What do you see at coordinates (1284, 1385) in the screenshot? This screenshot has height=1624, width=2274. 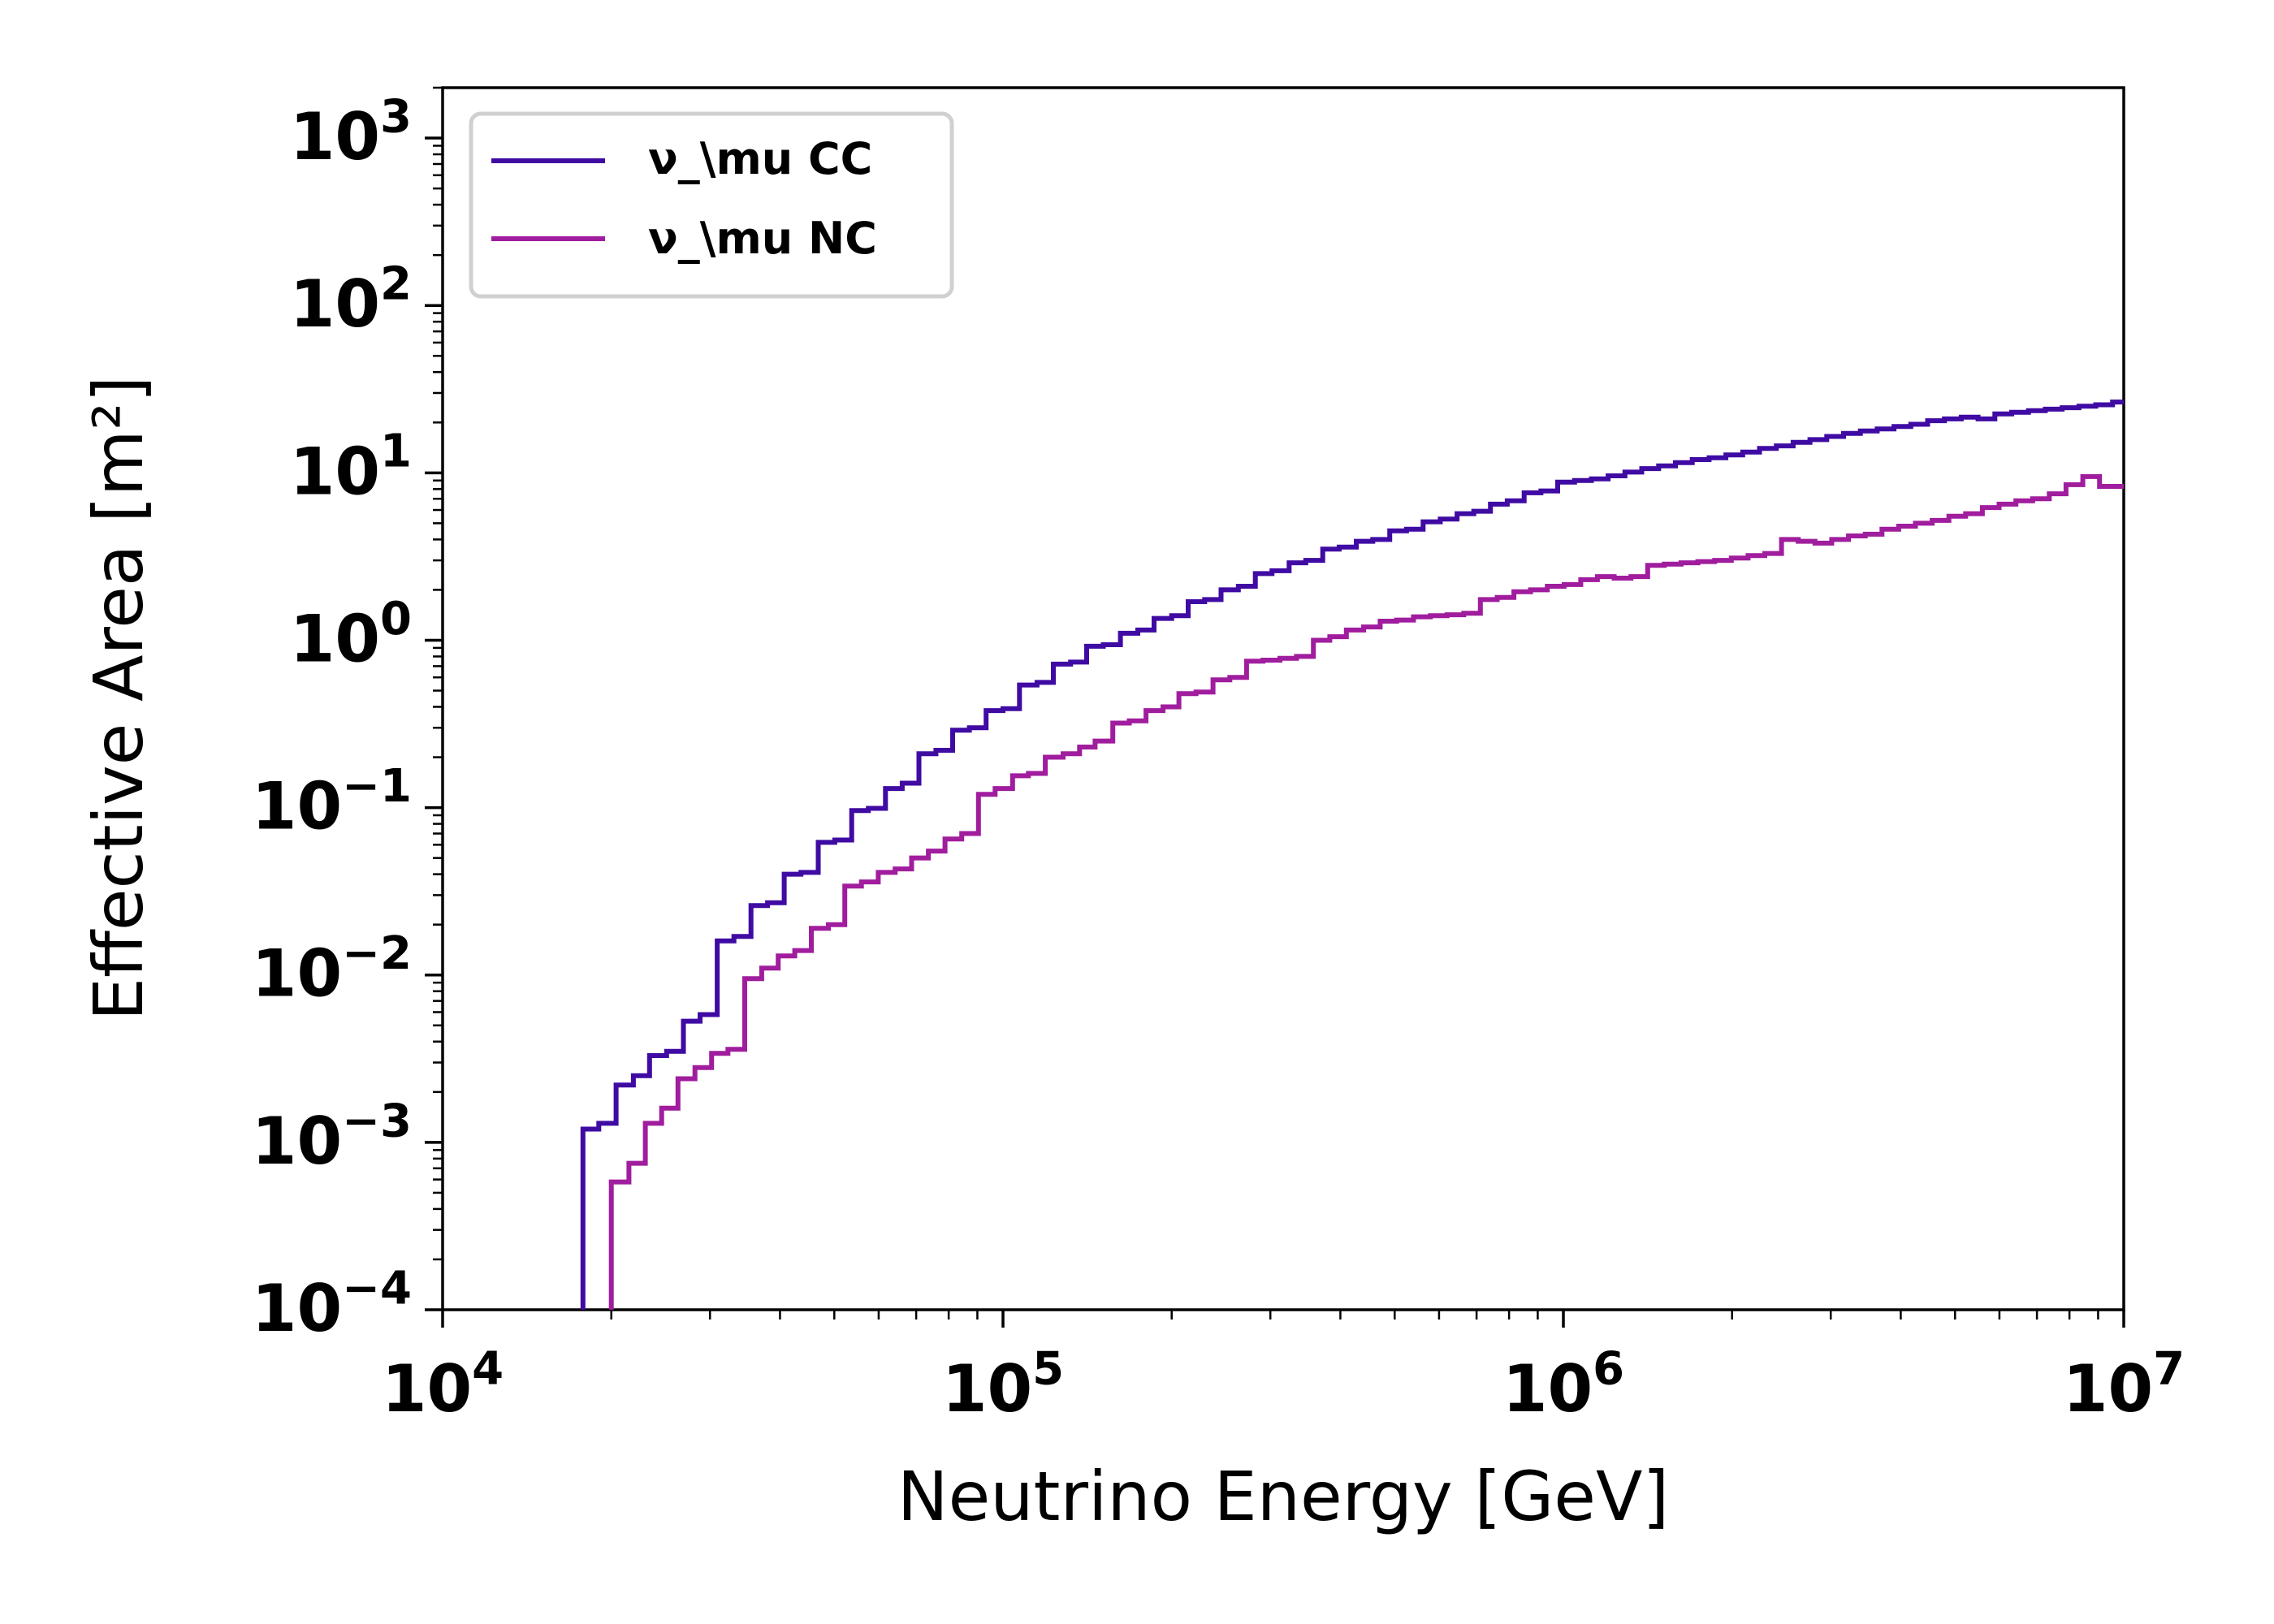 I see `x-axis-tick-labels: 10⁴ 10⁵ 10⁶ 10⁷` at bounding box center [1284, 1385].